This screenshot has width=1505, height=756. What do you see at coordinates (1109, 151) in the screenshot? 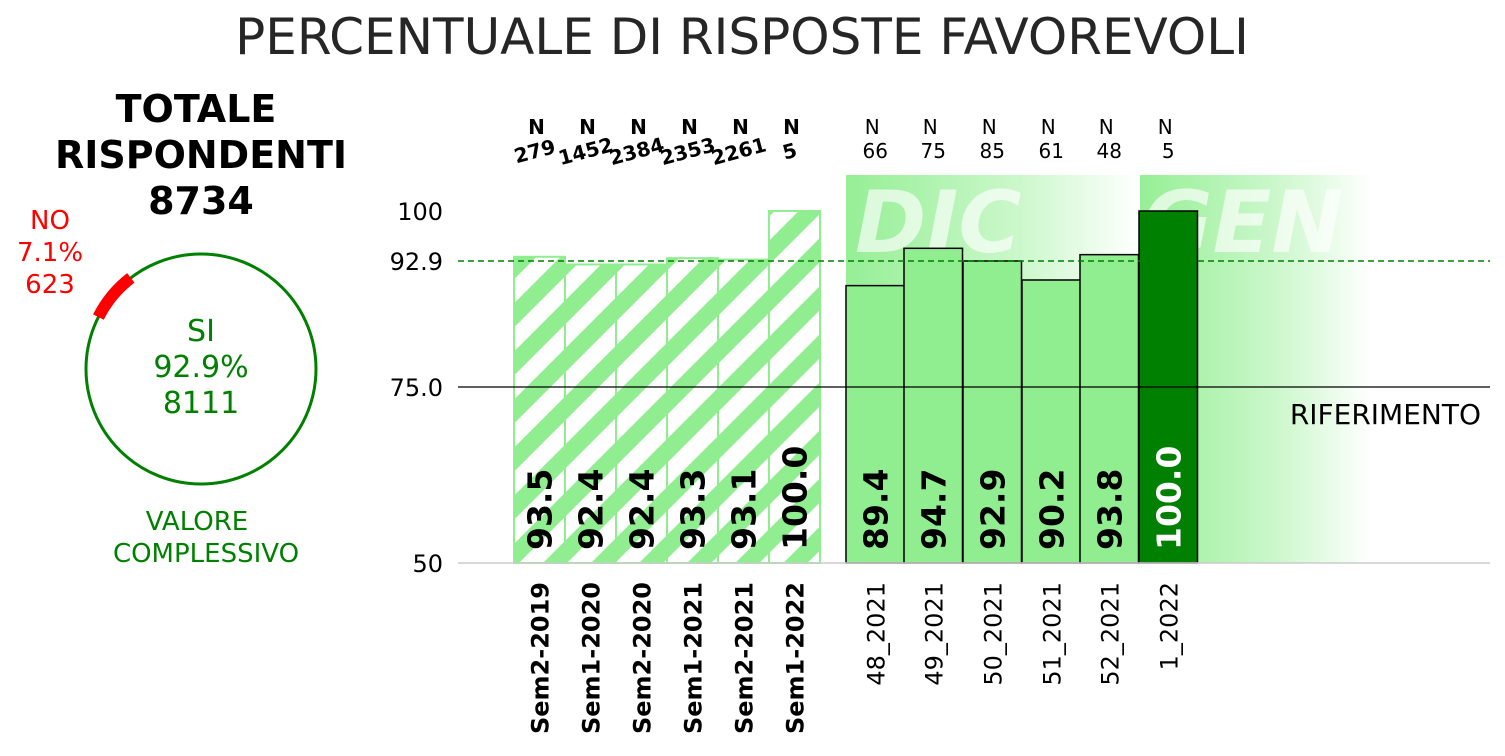
I see `n-value: 48` at bounding box center [1109, 151].